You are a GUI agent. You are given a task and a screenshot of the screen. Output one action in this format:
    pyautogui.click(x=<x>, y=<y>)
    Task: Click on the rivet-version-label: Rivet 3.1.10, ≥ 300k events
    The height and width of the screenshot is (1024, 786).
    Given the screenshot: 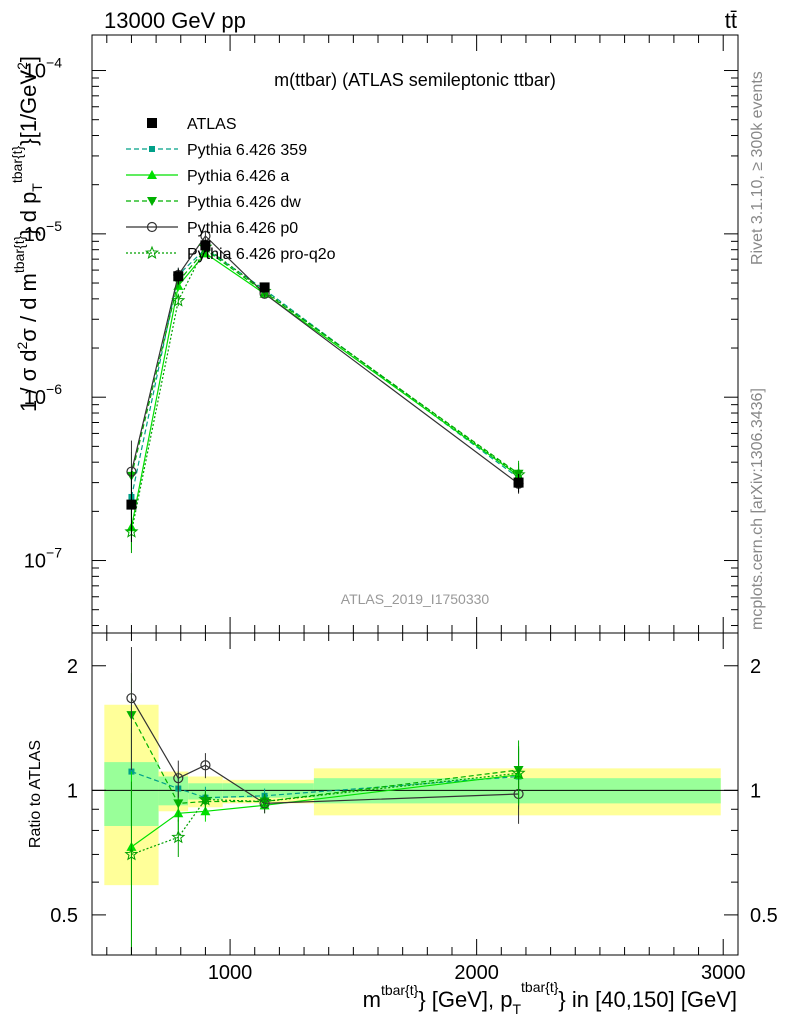 What is the action you would take?
    pyautogui.click(x=757, y=168)
    